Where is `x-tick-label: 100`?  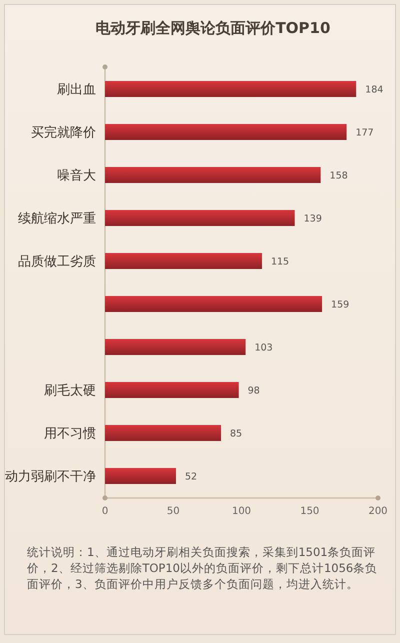
x-tick-label: 100 is located at coordinates (242, 511).